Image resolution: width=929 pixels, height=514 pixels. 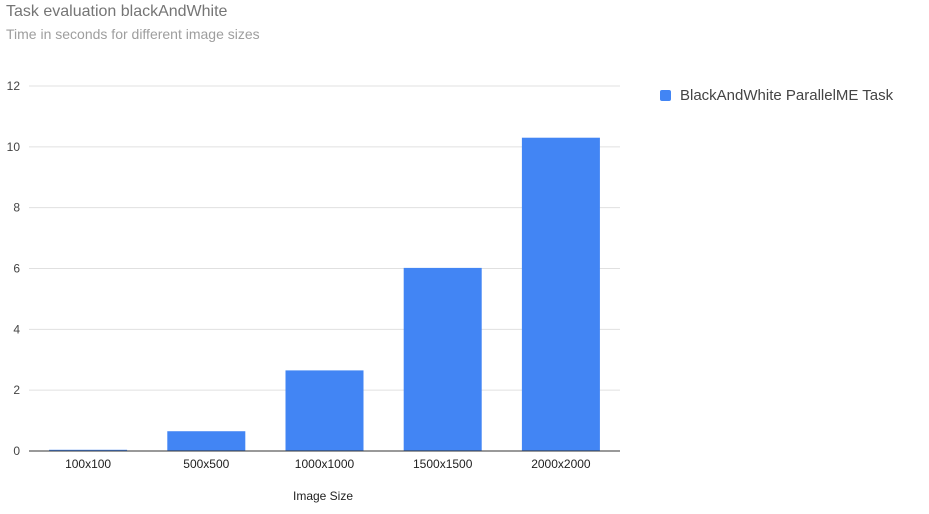 I want to click on y-axis-ticks: 0 2 4 6 8 10 12, so click(x=14, y=268).